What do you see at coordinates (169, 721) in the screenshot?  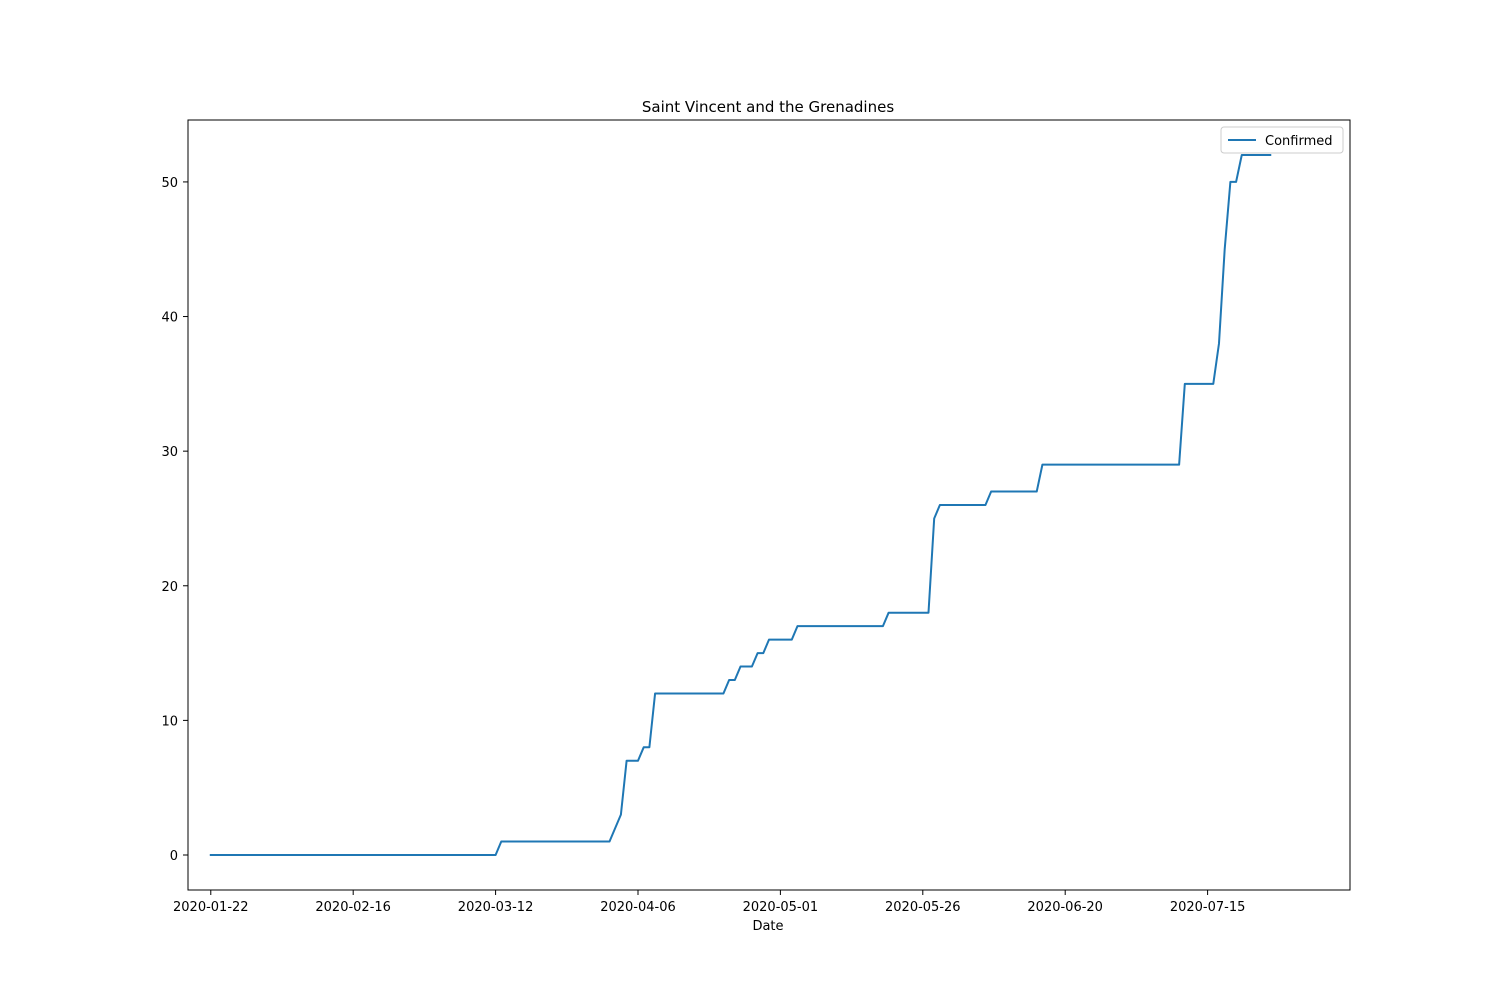 I see `y-tick-label: 10` at bounding box center [169, 721].